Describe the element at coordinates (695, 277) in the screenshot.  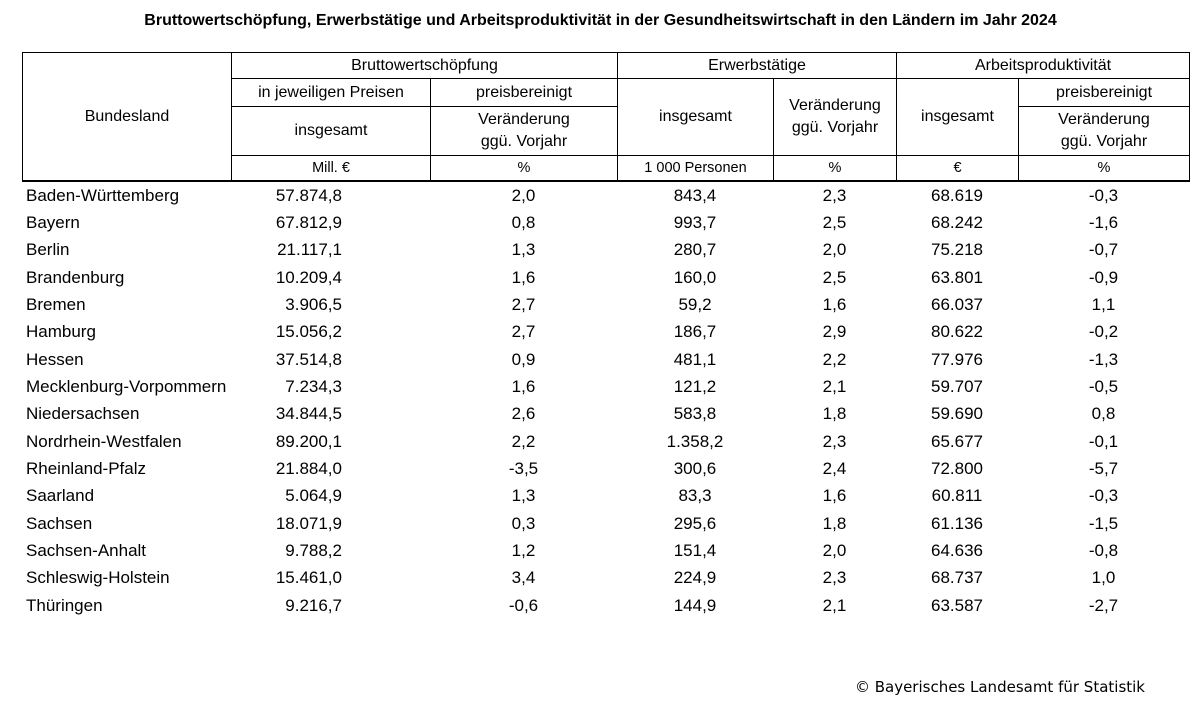
I see `data-cell: 160,0` at that location.